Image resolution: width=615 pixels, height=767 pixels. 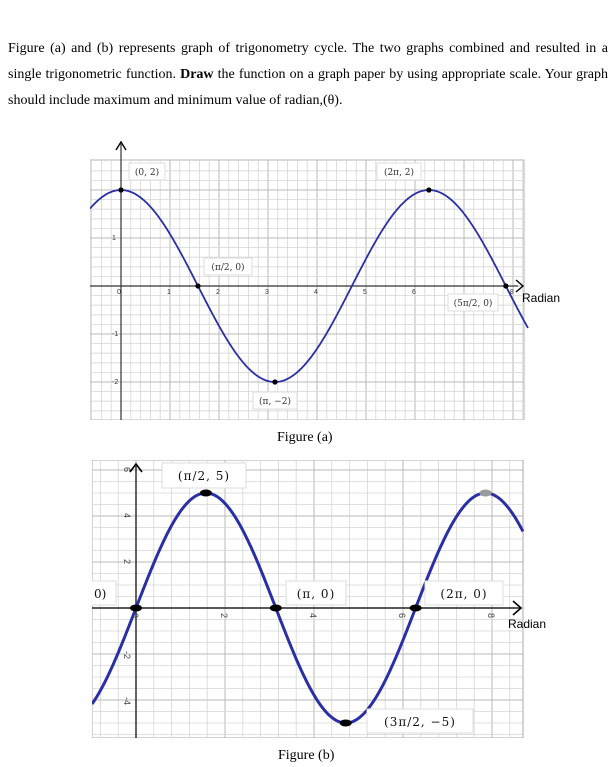 I want to click on y-tick-label: -1, so click(x=115, y=334).